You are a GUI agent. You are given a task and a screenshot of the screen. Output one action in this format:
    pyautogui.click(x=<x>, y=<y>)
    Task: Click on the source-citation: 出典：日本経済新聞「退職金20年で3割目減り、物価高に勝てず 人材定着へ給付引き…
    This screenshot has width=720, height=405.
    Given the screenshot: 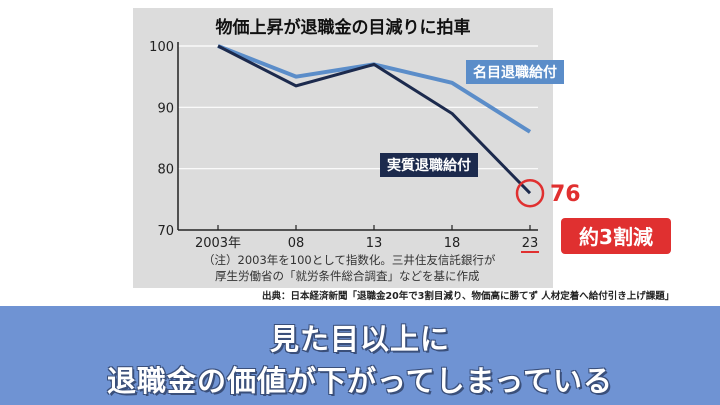 What is the action you would take?
    pyautogui.click(x=468, y=296)
    